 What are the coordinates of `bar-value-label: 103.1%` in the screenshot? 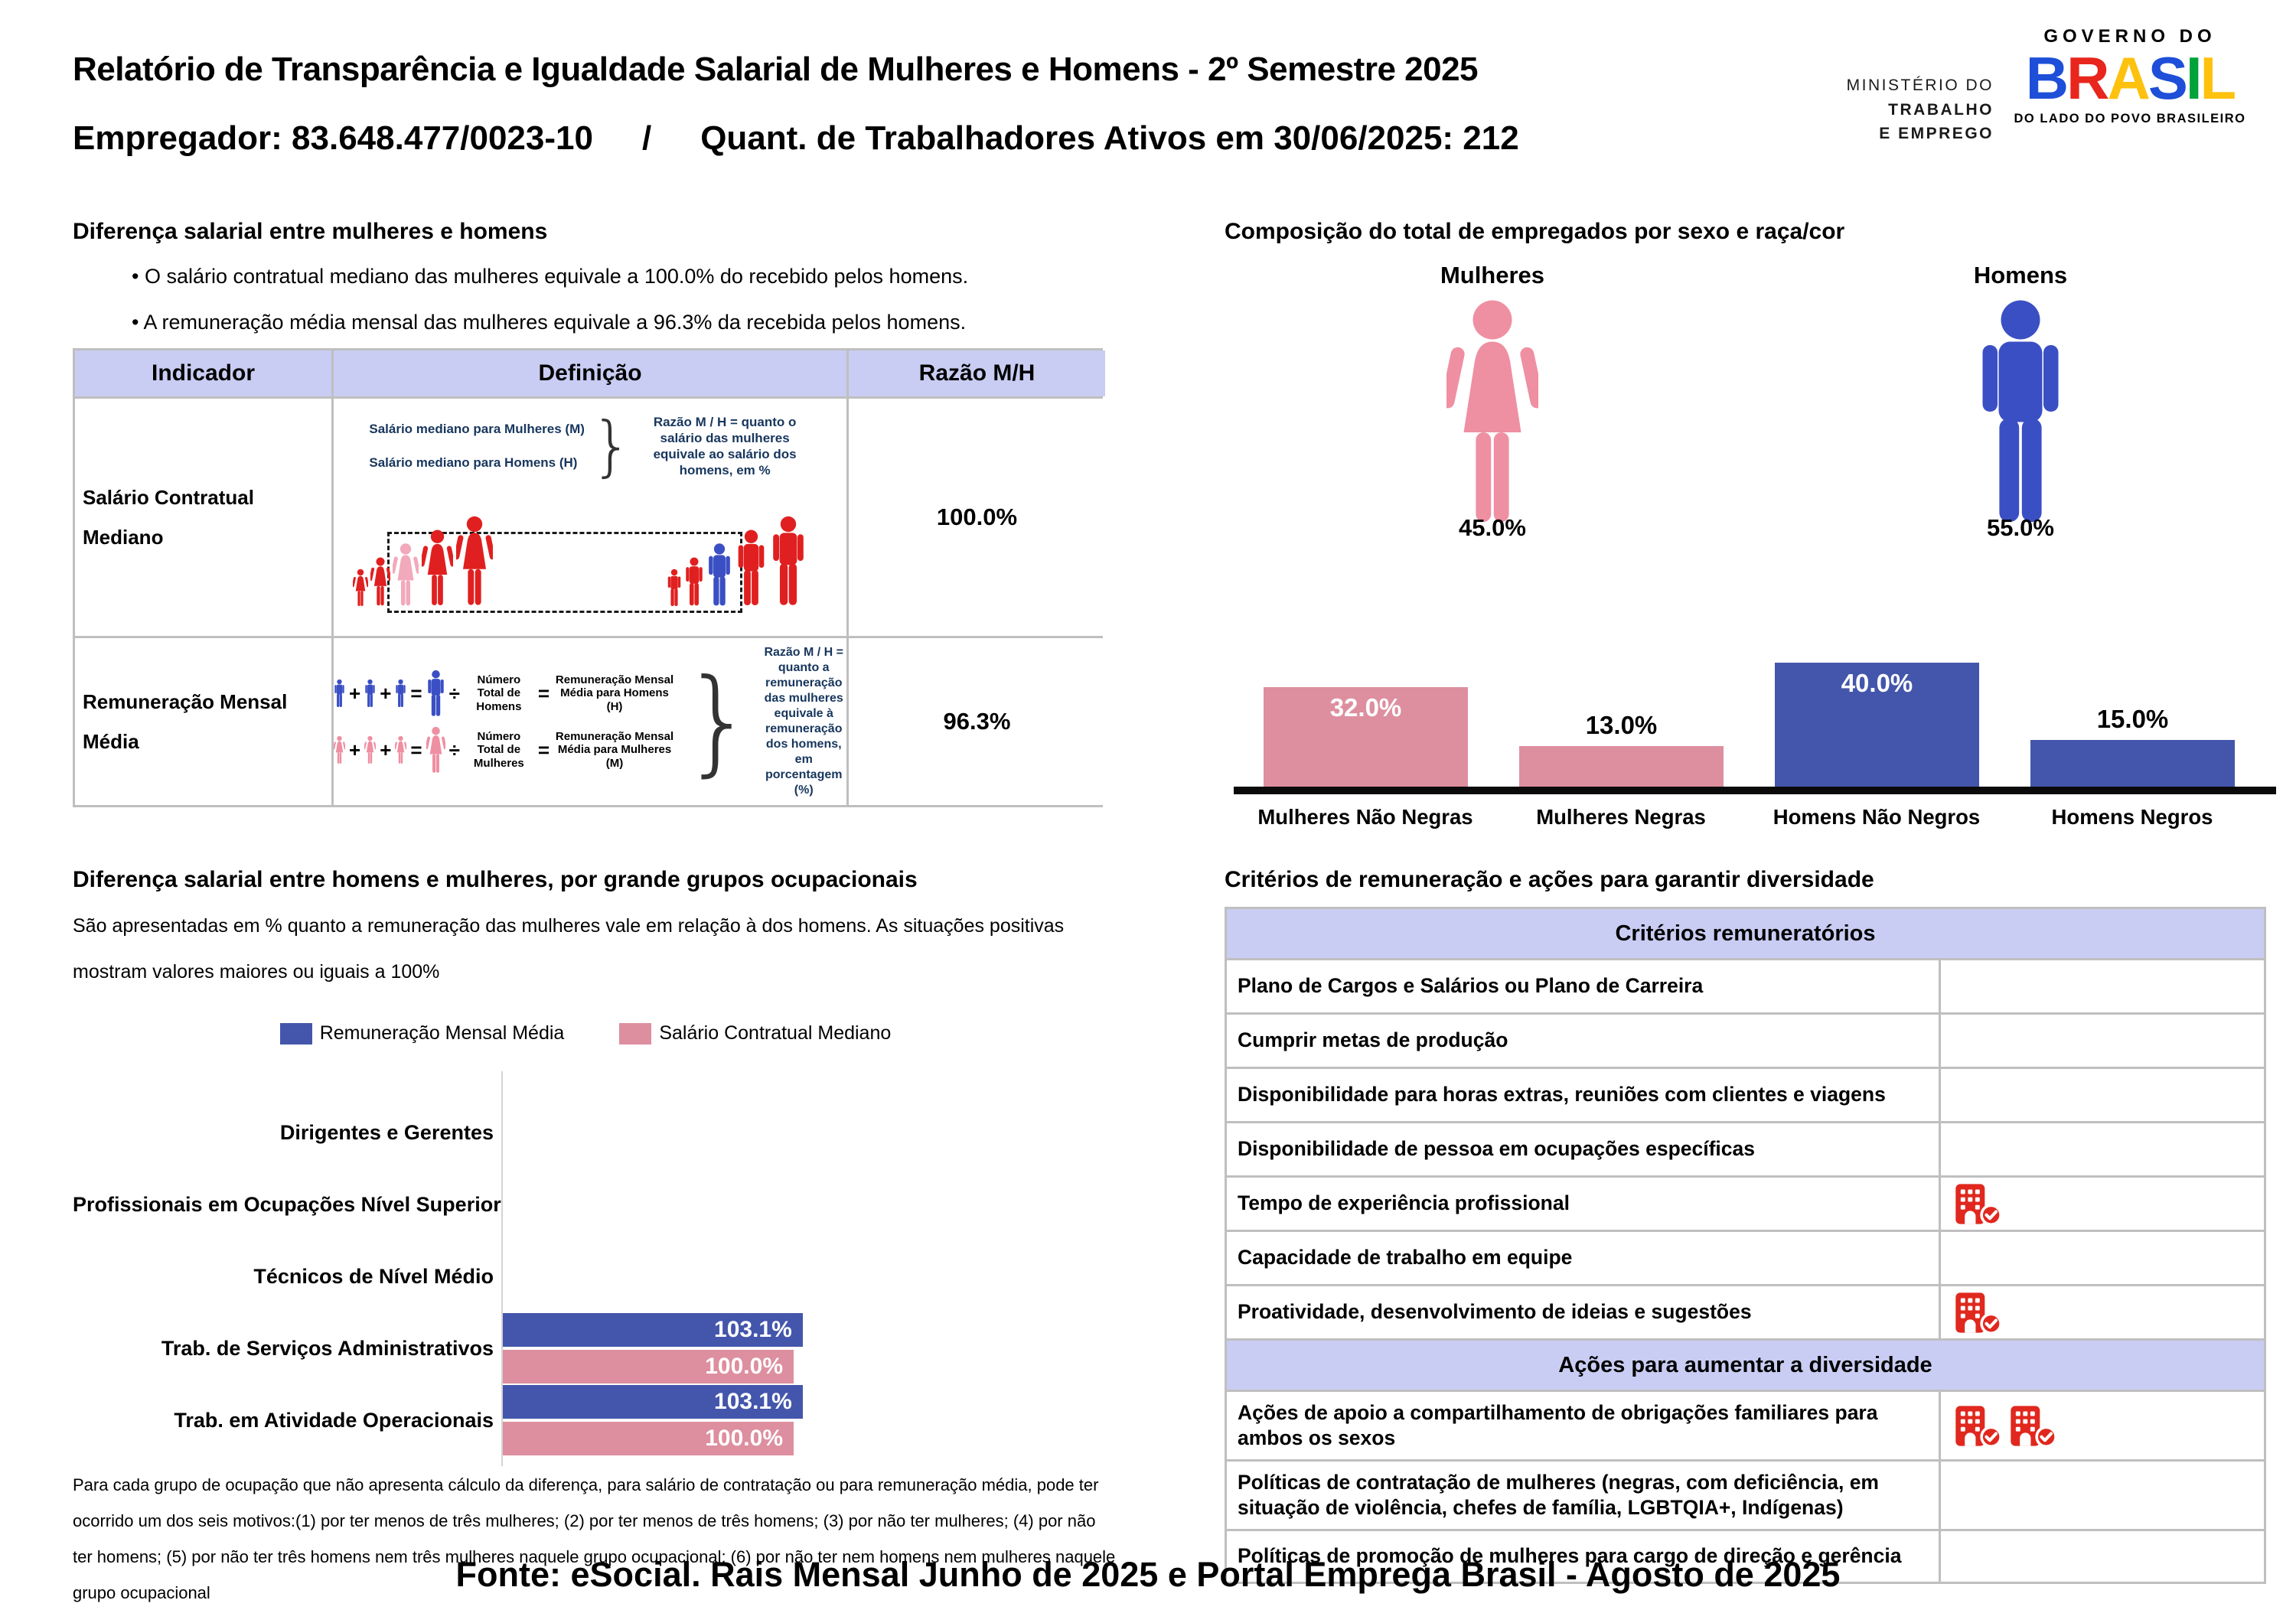 It's located at (753, 1329).